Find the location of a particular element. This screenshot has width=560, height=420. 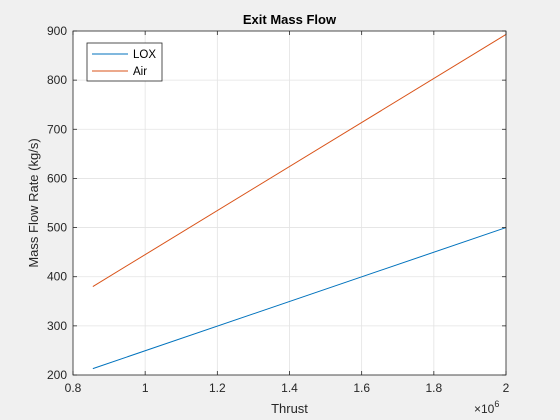

y-tick-label: 500 is located at coordinates (57, 228).